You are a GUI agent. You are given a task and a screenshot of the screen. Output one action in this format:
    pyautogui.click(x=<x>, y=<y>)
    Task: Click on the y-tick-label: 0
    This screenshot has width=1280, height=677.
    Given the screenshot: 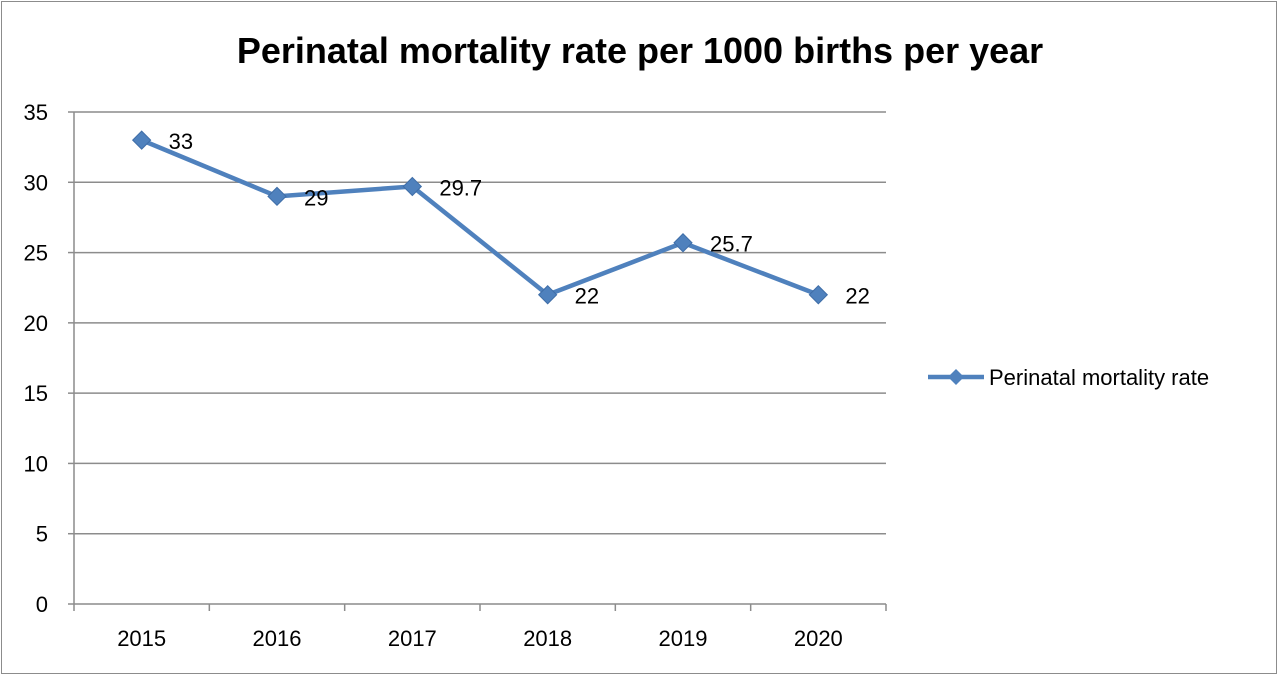 What is the action you would take?
    pyautogui.click(x=42, y=604)
    